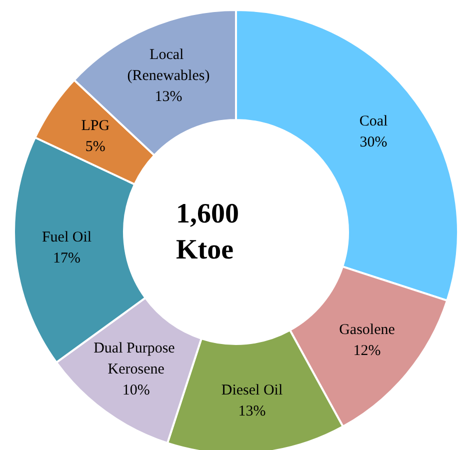 This screenshot has height=450, width=460. What do you see at coordinates (67, 258) in the screenshot?
I see `data-label: 17%` at bounding box center [67, 258].